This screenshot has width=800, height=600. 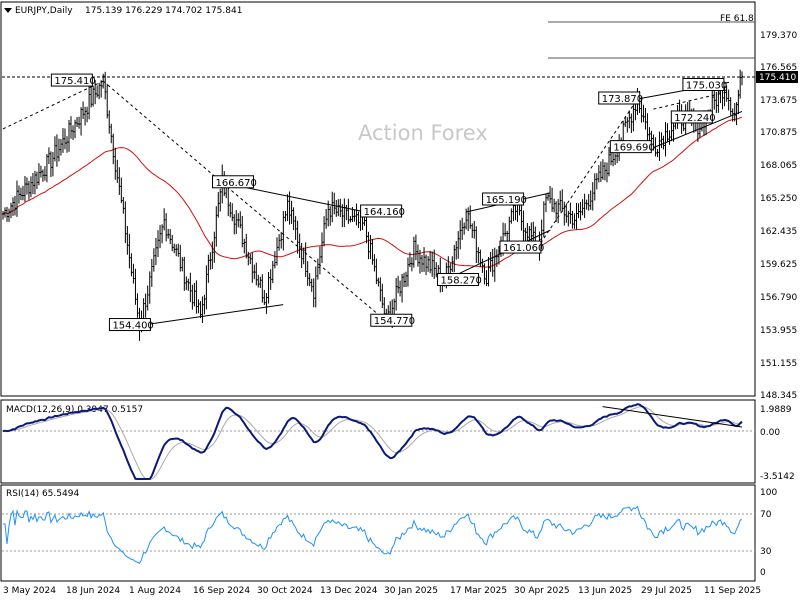 I want to click on price-label: 166.670, so click(x=236, y=183).